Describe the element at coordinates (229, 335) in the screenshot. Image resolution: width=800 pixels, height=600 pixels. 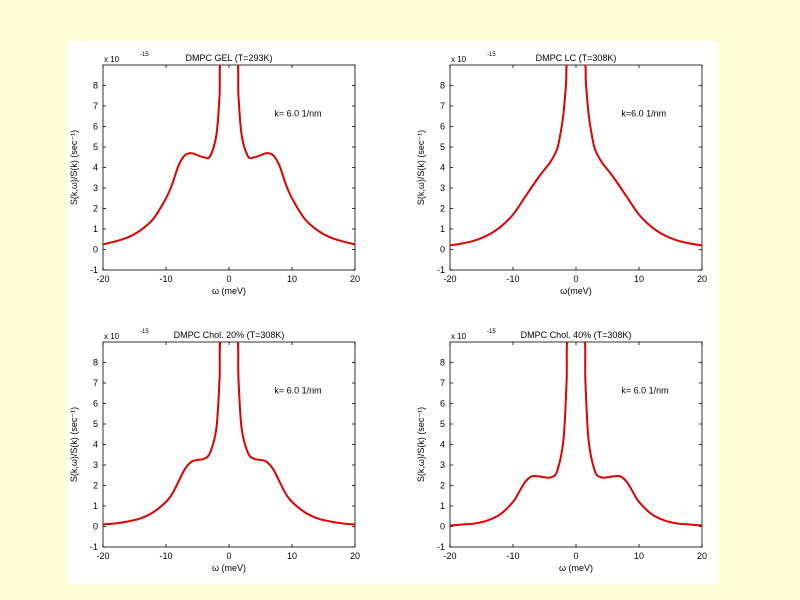
I see `chart-title: DMPC Chol. 20% (T=308K)` at that location.